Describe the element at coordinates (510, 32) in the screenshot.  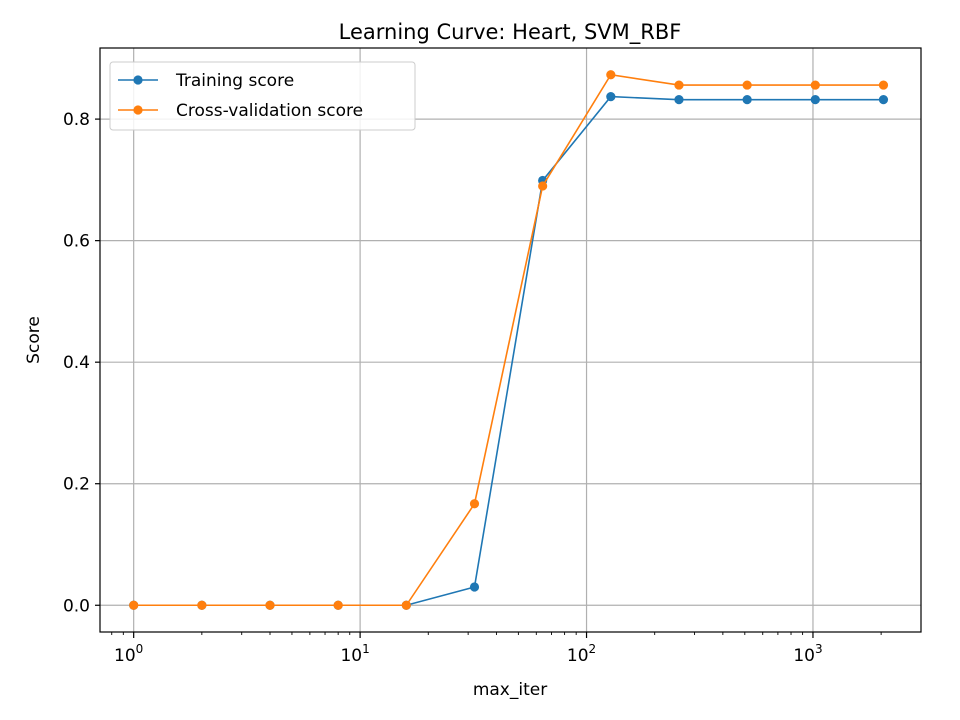
I see `chart-title: Learning Curve: Heart, SVM_RBF` at that location.